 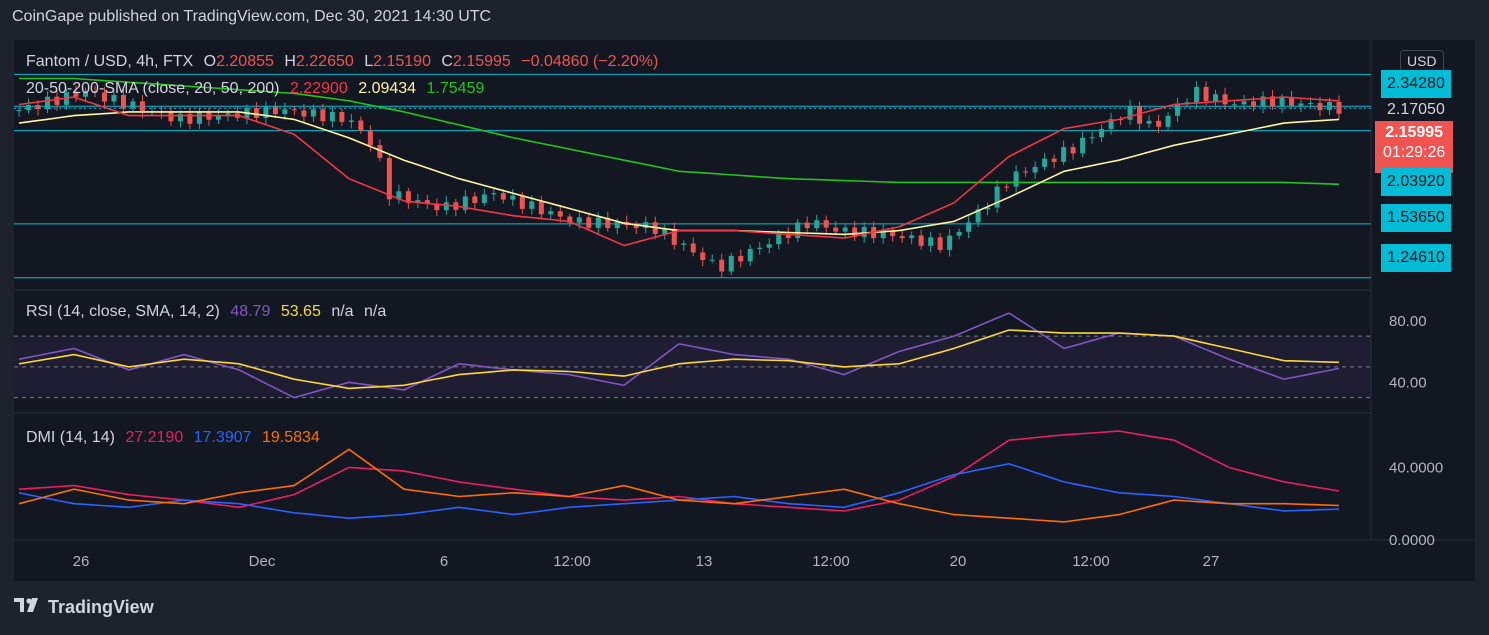 What do you see at coordinates (342, 311) in the screenshot?
I see `rsi-na-1: n/a` at bounding box center [342, 311].